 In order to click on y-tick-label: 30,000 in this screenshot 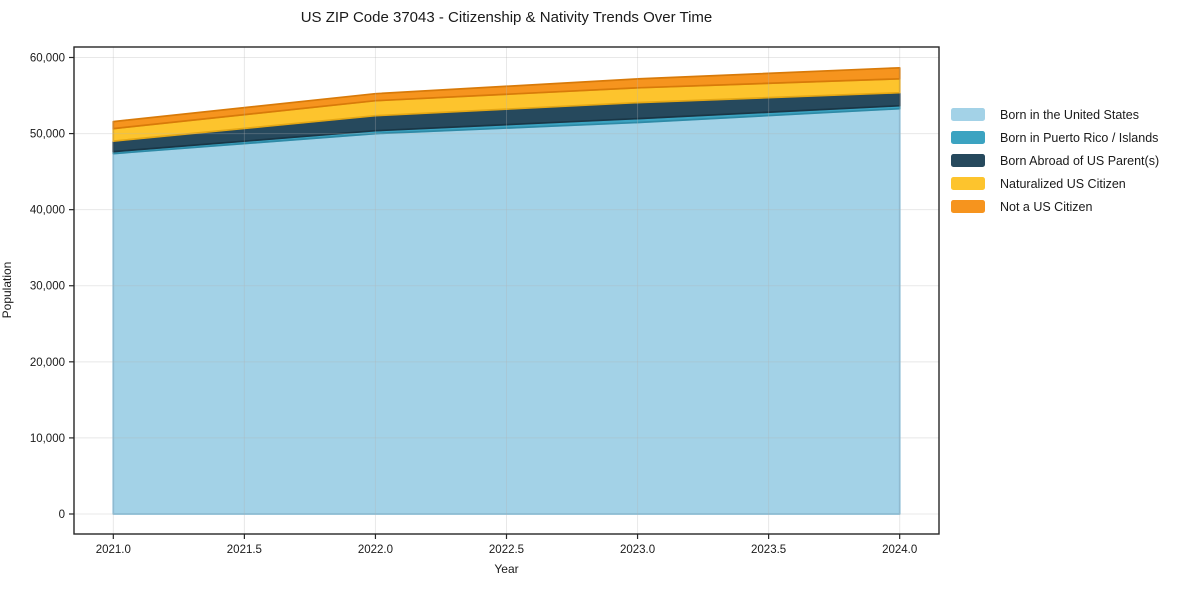, I will do `click(47, 287)`.